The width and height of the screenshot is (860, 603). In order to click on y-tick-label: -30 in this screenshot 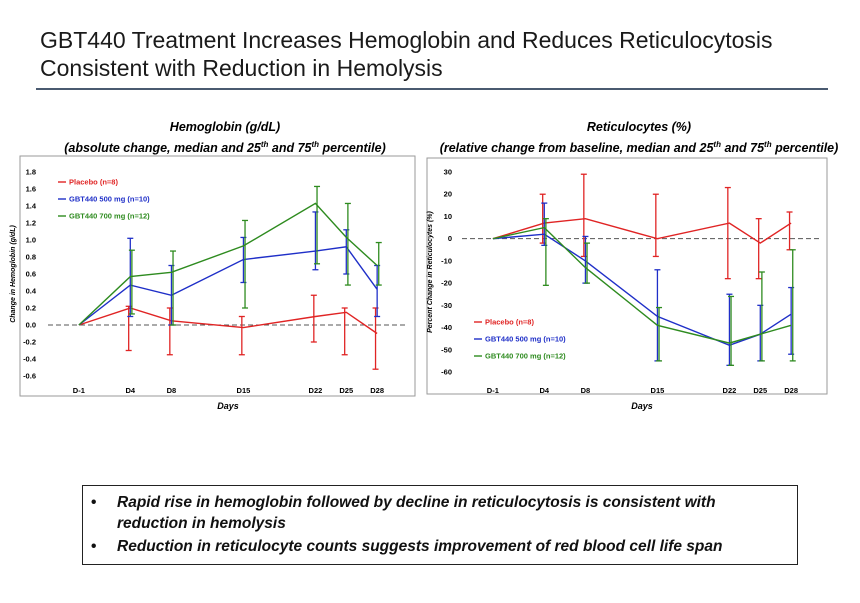, I will do `click(446, 305)`.